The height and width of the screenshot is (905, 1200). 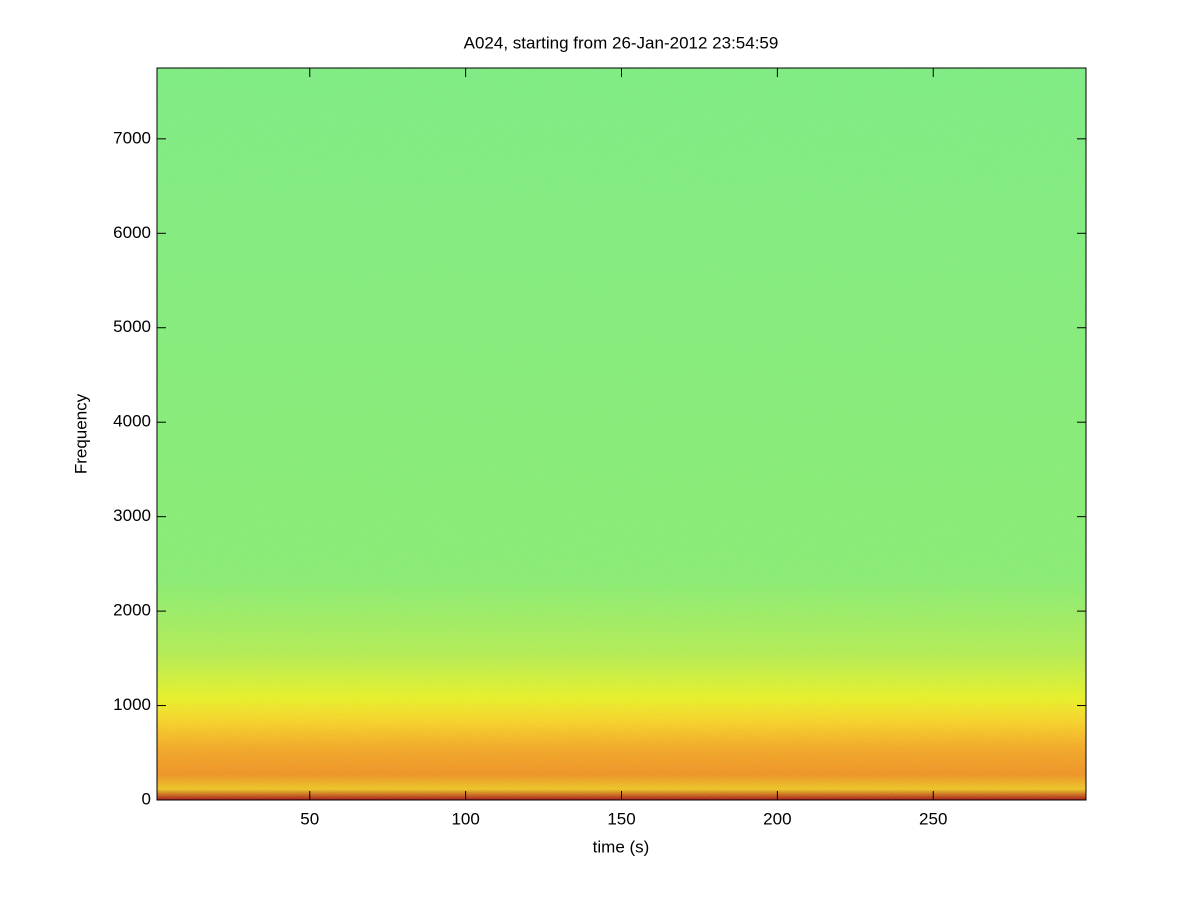 I want to click on y-axis-label: Frequency, so click(x=80, y=433).